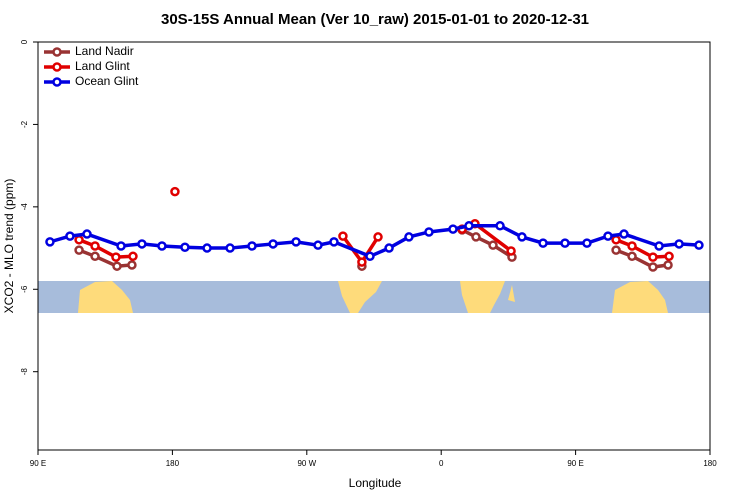 The height and width of the screenshot is (500, 750). What do you see at coordinates (24, 124) in the screenshot?
I see `y-tick-label: -2` at bounding box center [24, 124].